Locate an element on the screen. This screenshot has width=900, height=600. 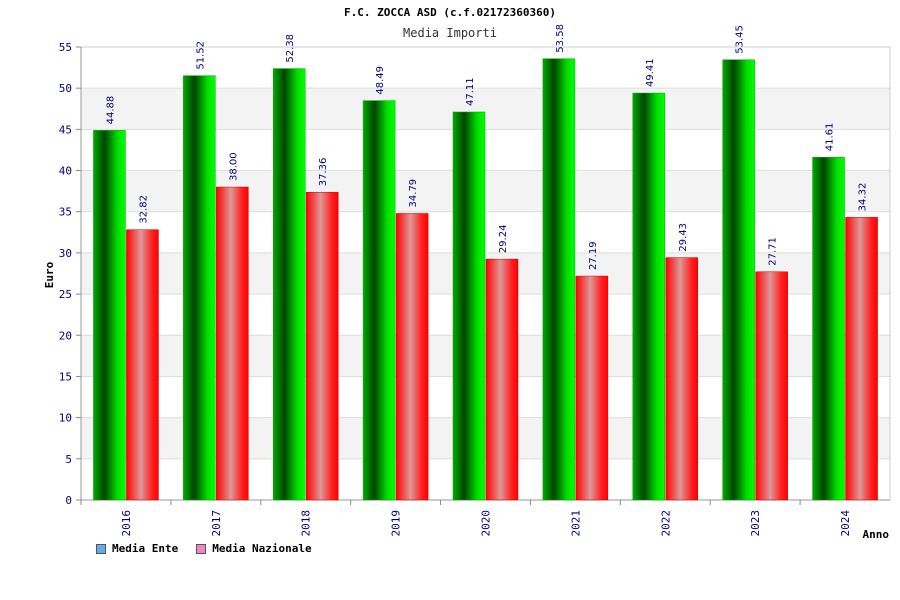
legend-label-nazionale: Media Nazionale is located at coordinates (262, 548).